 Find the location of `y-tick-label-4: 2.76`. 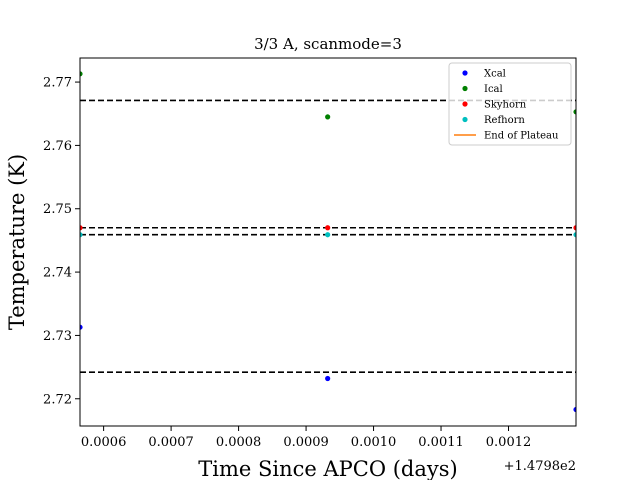

y-tick-label-4: 2.76 is located at coordinates (57, 146).